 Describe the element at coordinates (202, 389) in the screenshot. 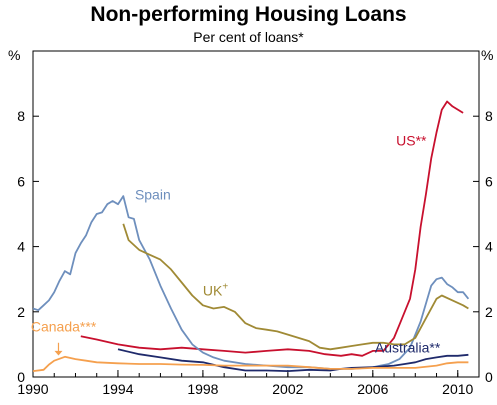

I see `x-tick-label: 1998` at that location.